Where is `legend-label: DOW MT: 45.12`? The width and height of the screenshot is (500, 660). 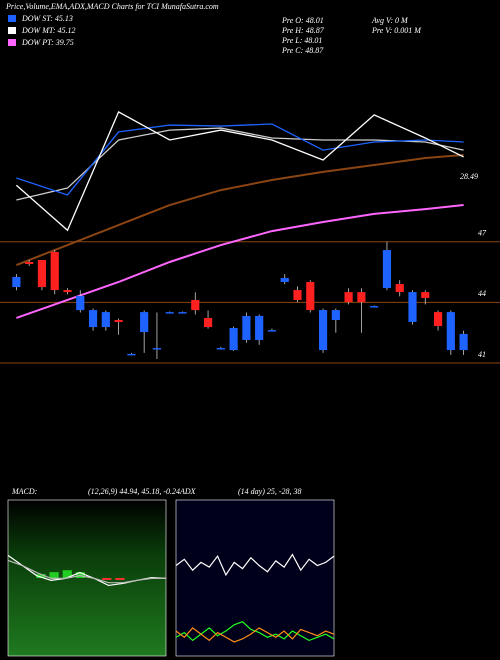
legend-label: DOW MT: 45.12 is located at coordinates (48, 30).